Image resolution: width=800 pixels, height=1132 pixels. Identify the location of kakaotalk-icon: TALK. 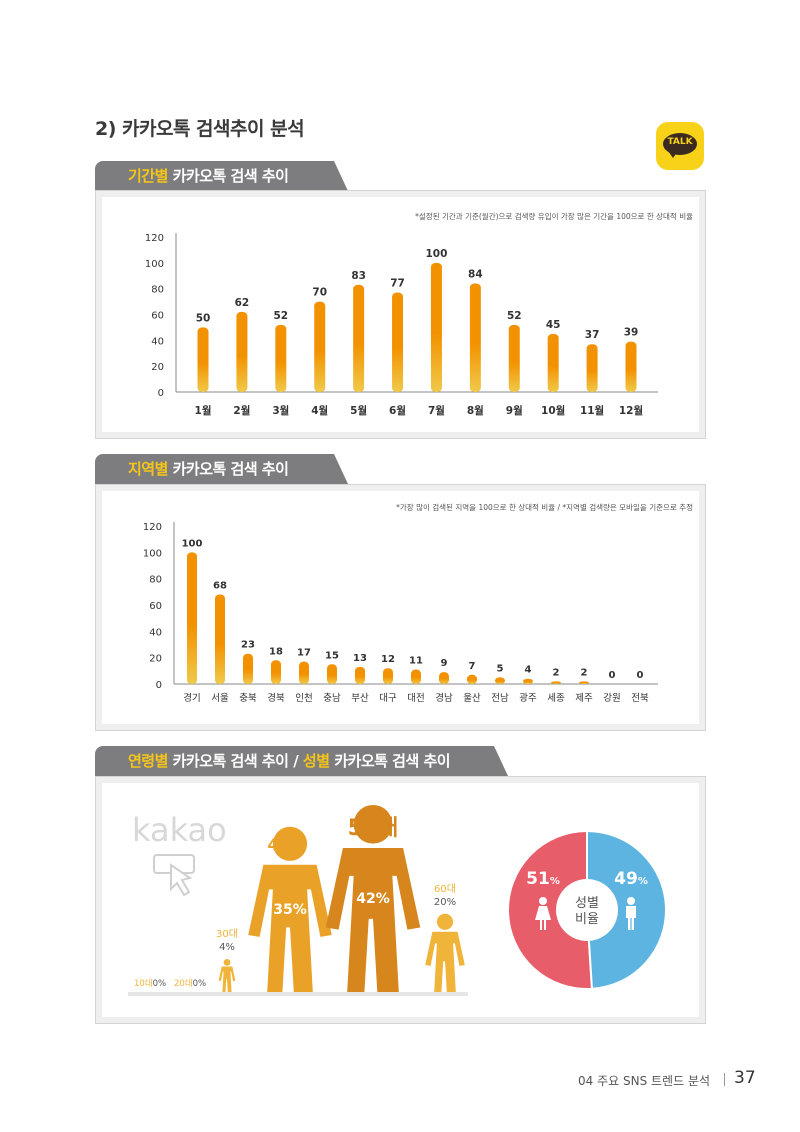
(680, 146).